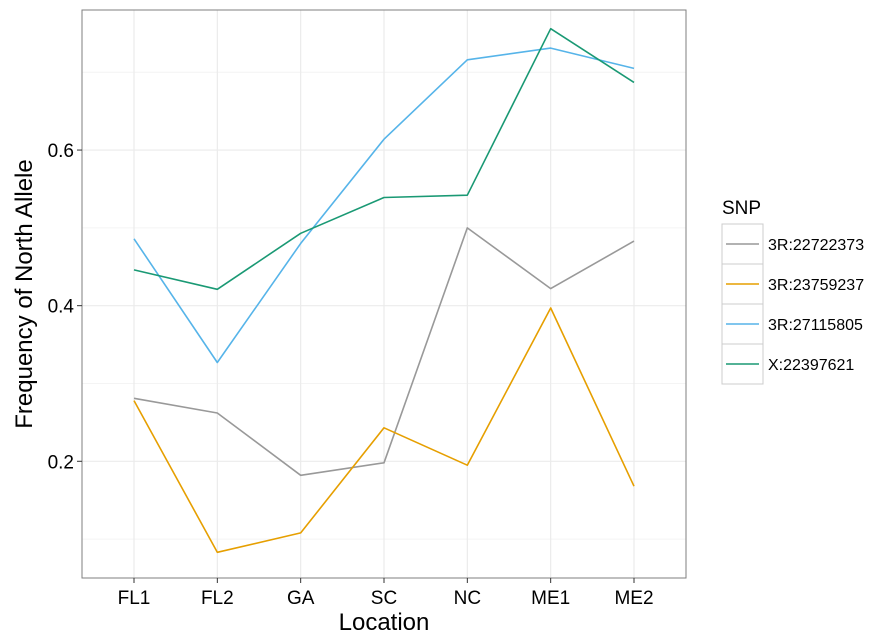  What do you see at coordinates (811, 365) in the screenshot?
I see `legend-label: X:22397621` at bounding box center [811, 365].